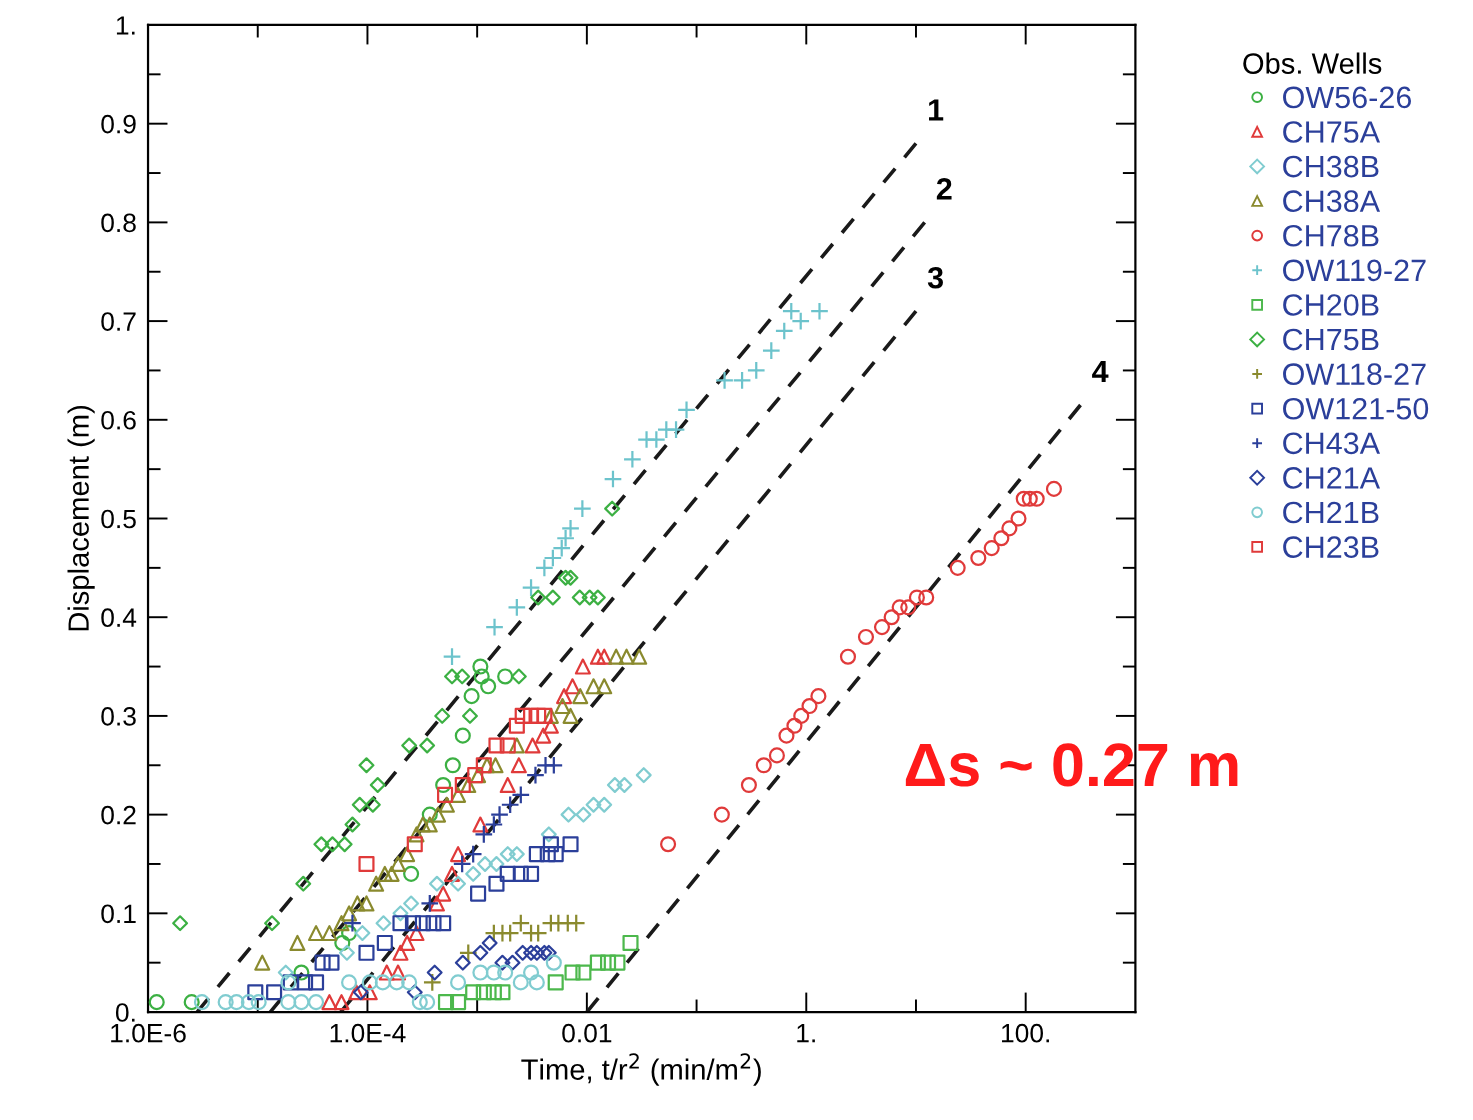 The image size is (1473, 1120). Describe the element at coordinates (587, 1033) in the screenshot. I see `x-tick-label: 0.01` at that location.